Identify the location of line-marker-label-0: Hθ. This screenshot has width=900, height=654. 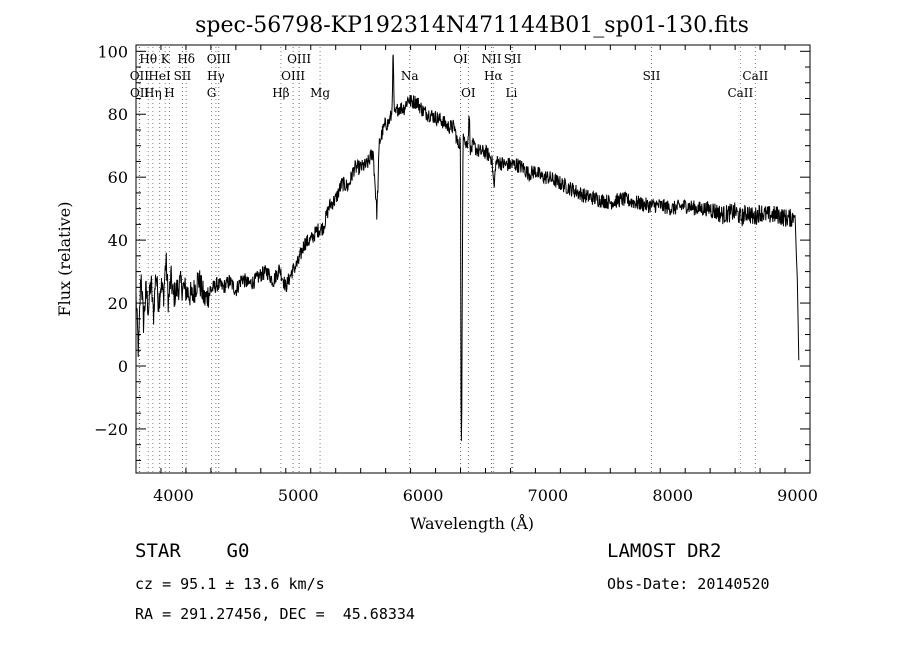
(148, 59).